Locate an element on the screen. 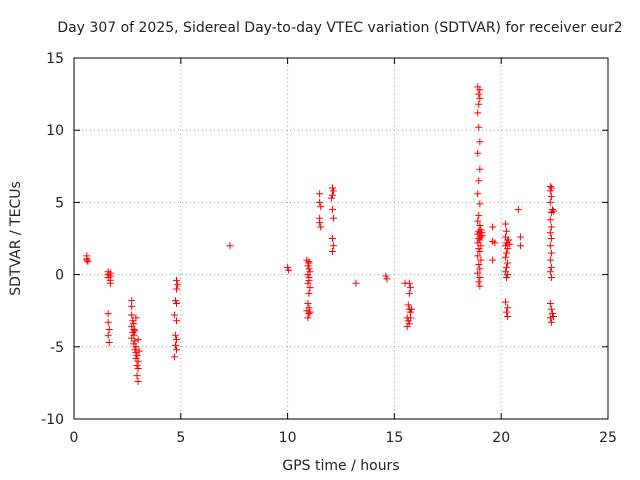 This screenshot has width=640, height=480. y-tick-label: 15 is located at coordinates (55, 59).